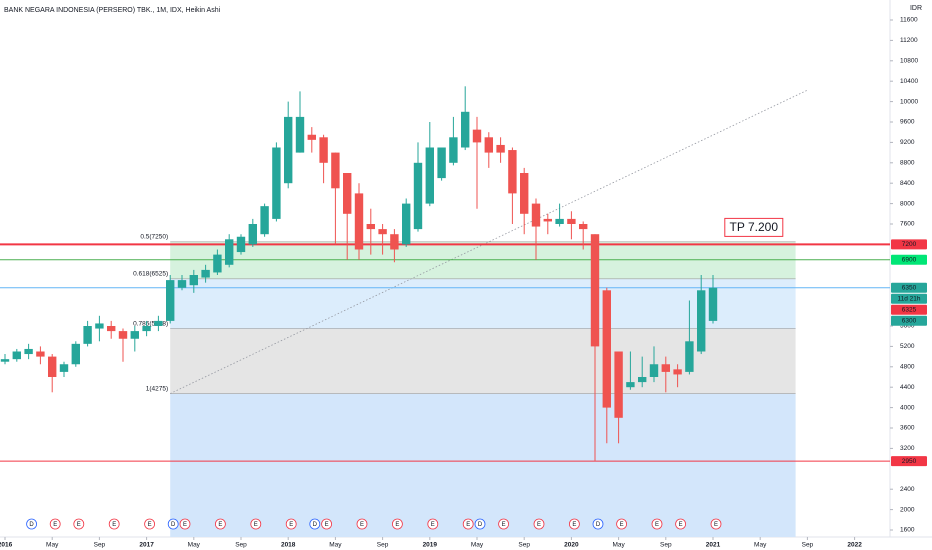  I want to click on y-tick-label: 10000, so click(909, 101).